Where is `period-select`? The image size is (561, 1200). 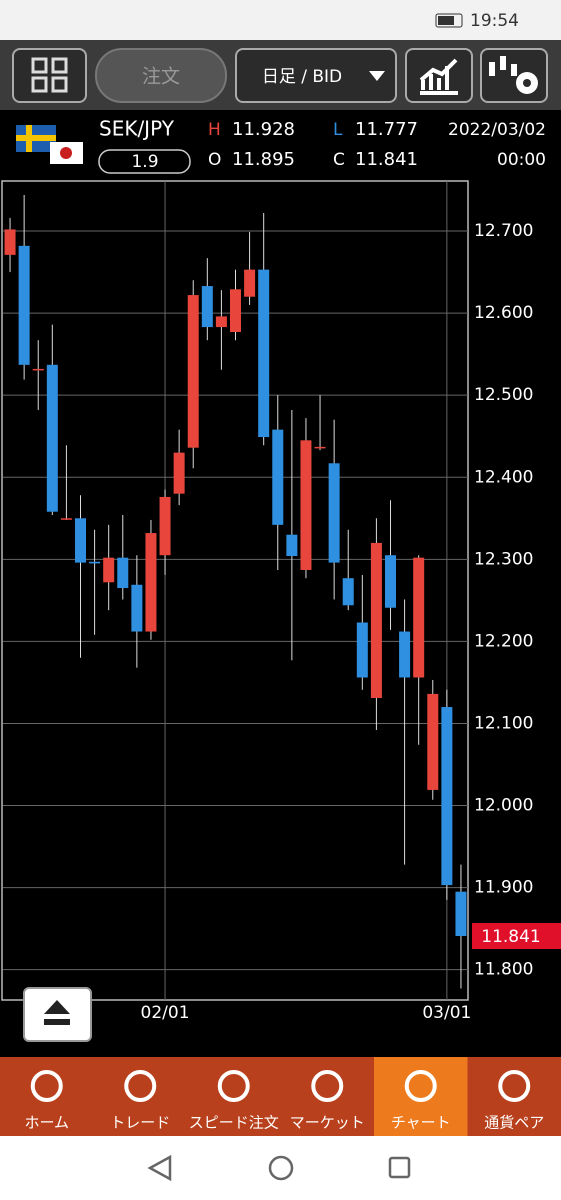 period-select is located at coordinates (316, 75).